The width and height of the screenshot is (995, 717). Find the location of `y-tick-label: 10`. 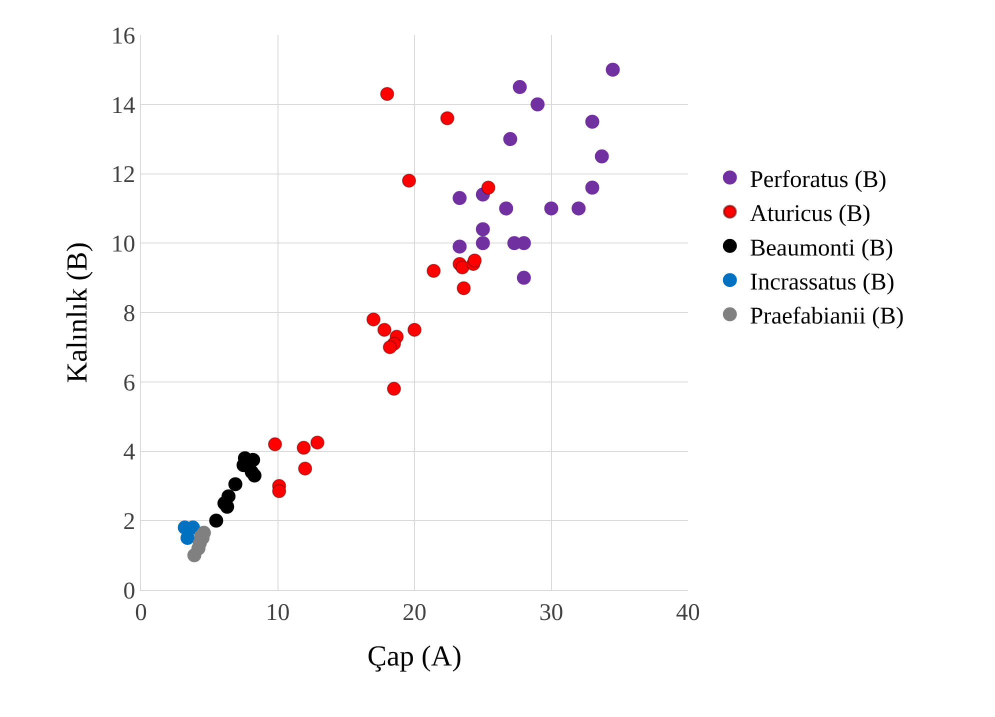

y-tick-label: 10 is located at coordinates (123, 245).